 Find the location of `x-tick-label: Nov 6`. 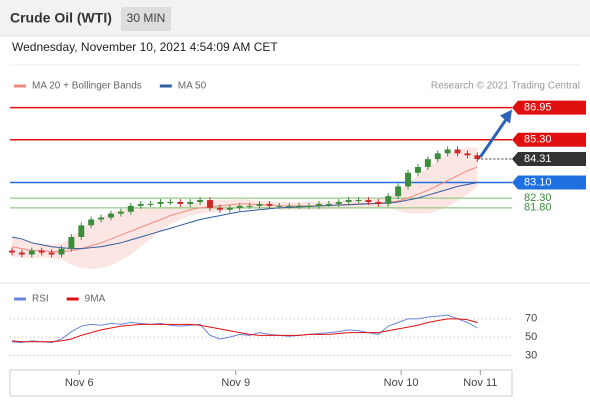

x-tick-label: Nov 6 is located at coordinates (79, 383).